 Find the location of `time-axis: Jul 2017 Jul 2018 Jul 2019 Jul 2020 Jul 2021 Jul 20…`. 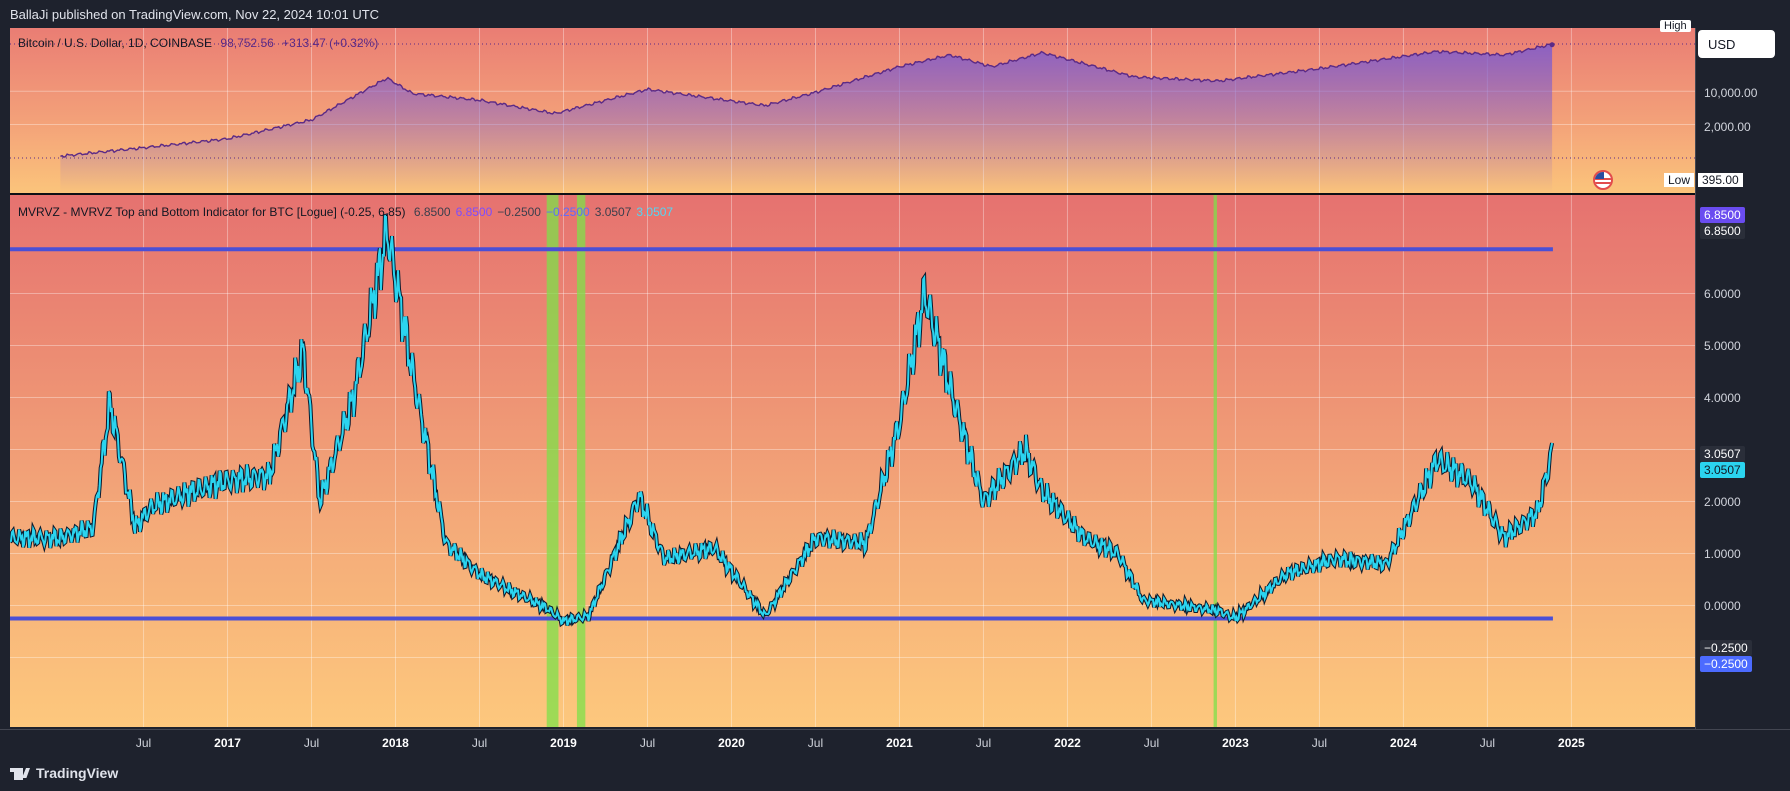

time-axis: Jul 2017 Jul 2018 Jul 2019 Jul 2020 Jul 2021 Jul 20… is located at coordinates (895, 742).